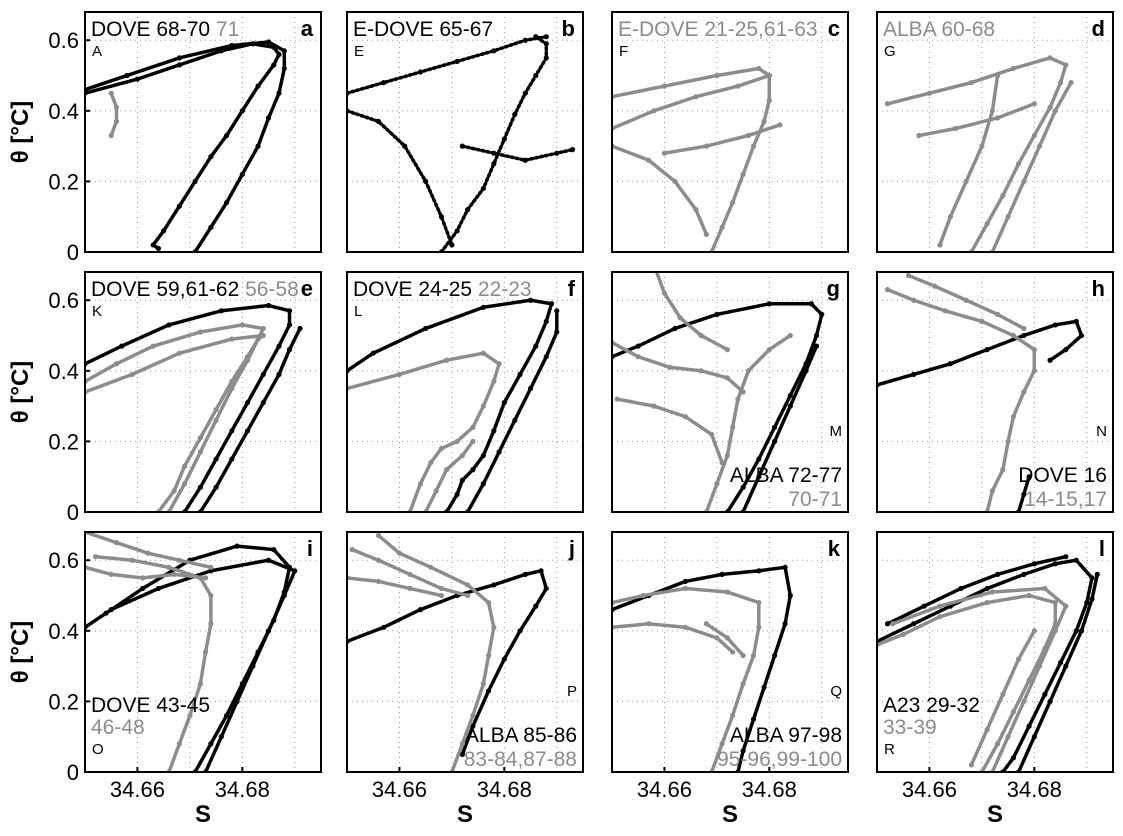 The height and width of the screenshot is (836, 1123). I want to click on panel-letter: l, so click(1102, 548).